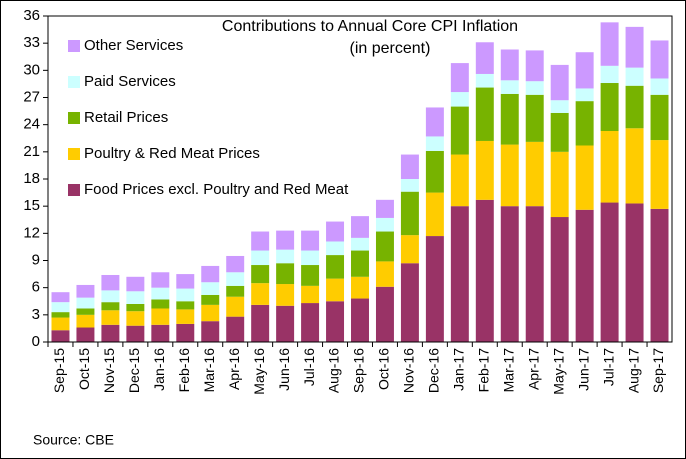  Describe the element at coordinates (484, 370) in the screenshot. I see `x-tick-label: Feb-17` at that location.